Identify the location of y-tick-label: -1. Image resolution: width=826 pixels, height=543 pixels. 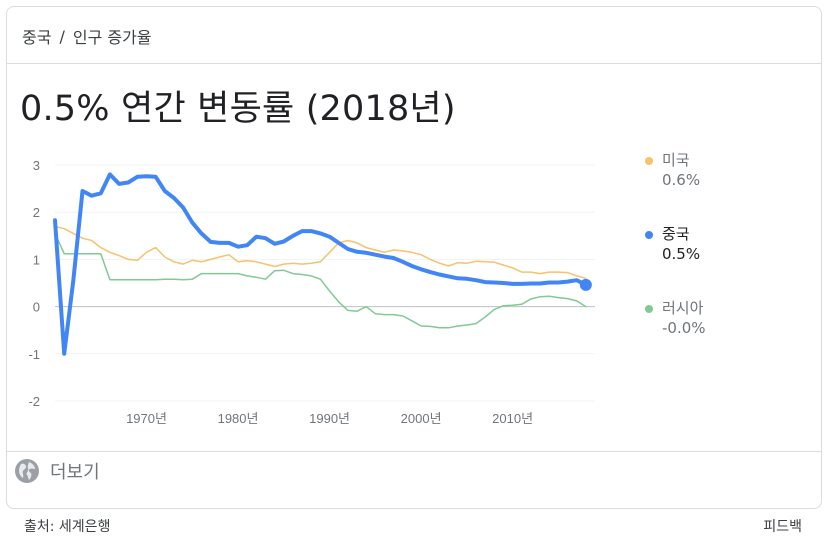
(34, 354).